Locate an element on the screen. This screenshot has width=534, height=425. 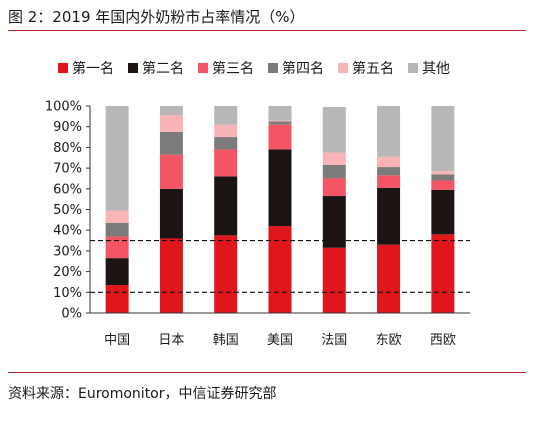
source-note: 资料来源：Euromonitor，中信证券研究部 is located at coordinates (142, 394).